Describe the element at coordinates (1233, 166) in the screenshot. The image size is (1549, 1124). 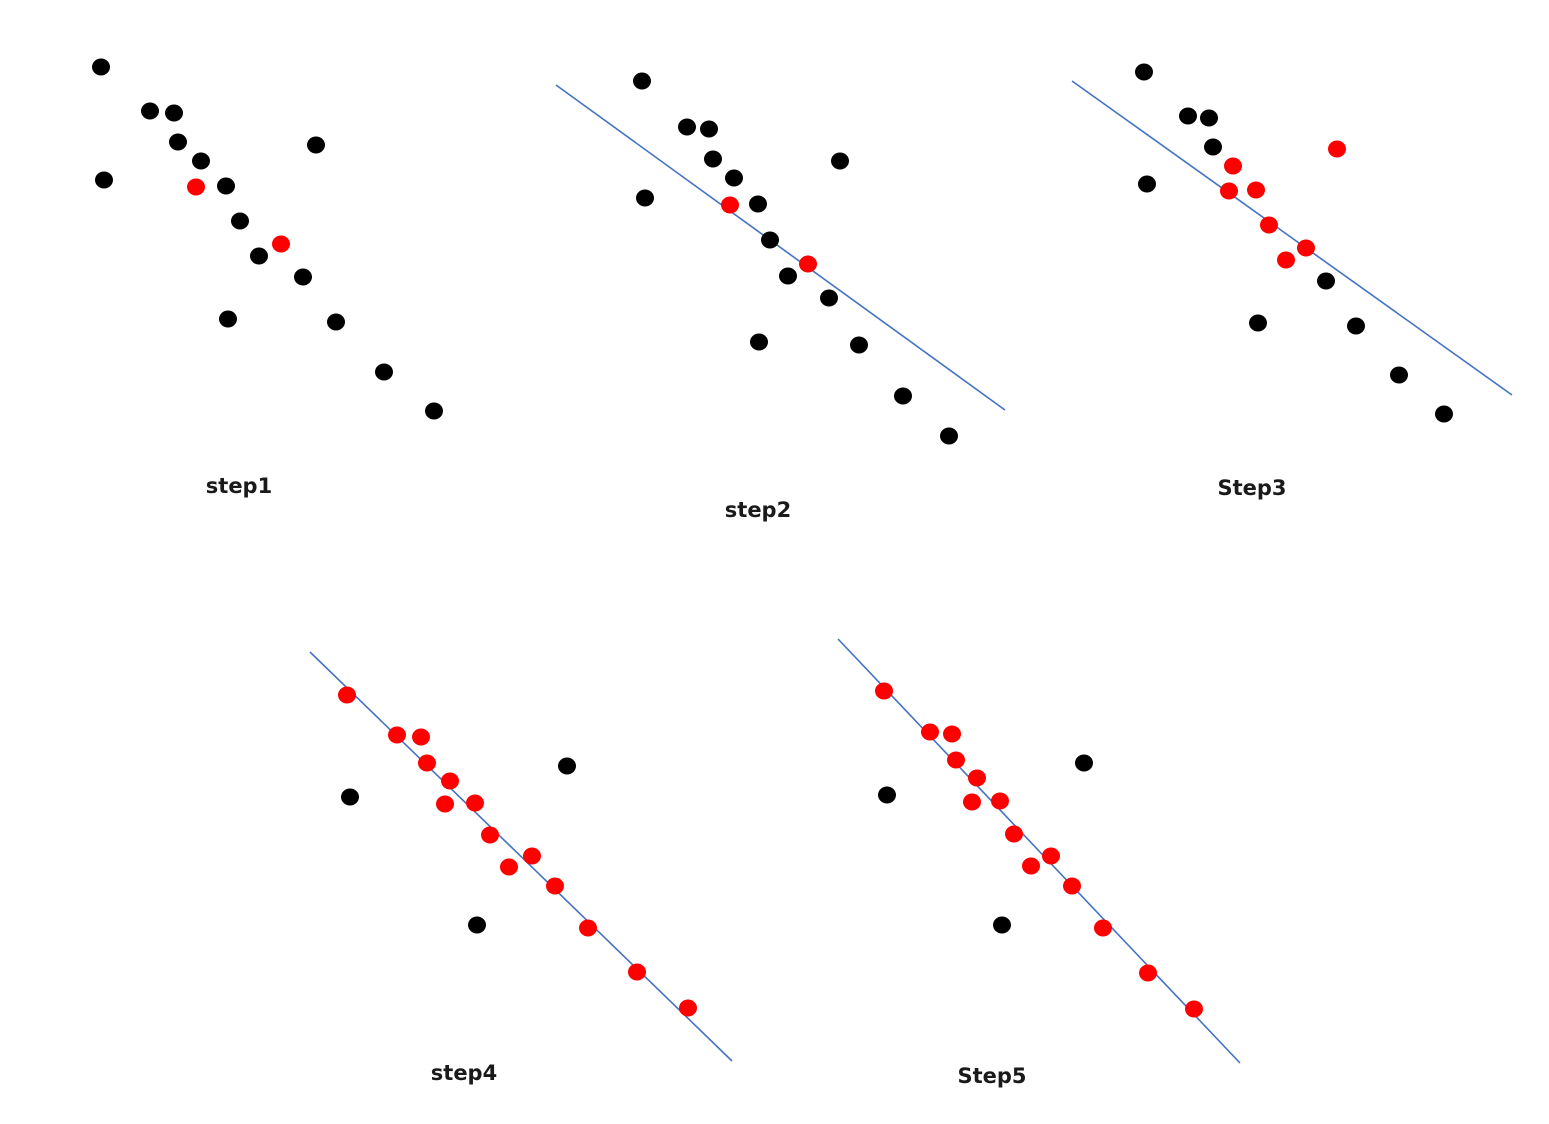
I see `step3-point-8-inlier` at that location.